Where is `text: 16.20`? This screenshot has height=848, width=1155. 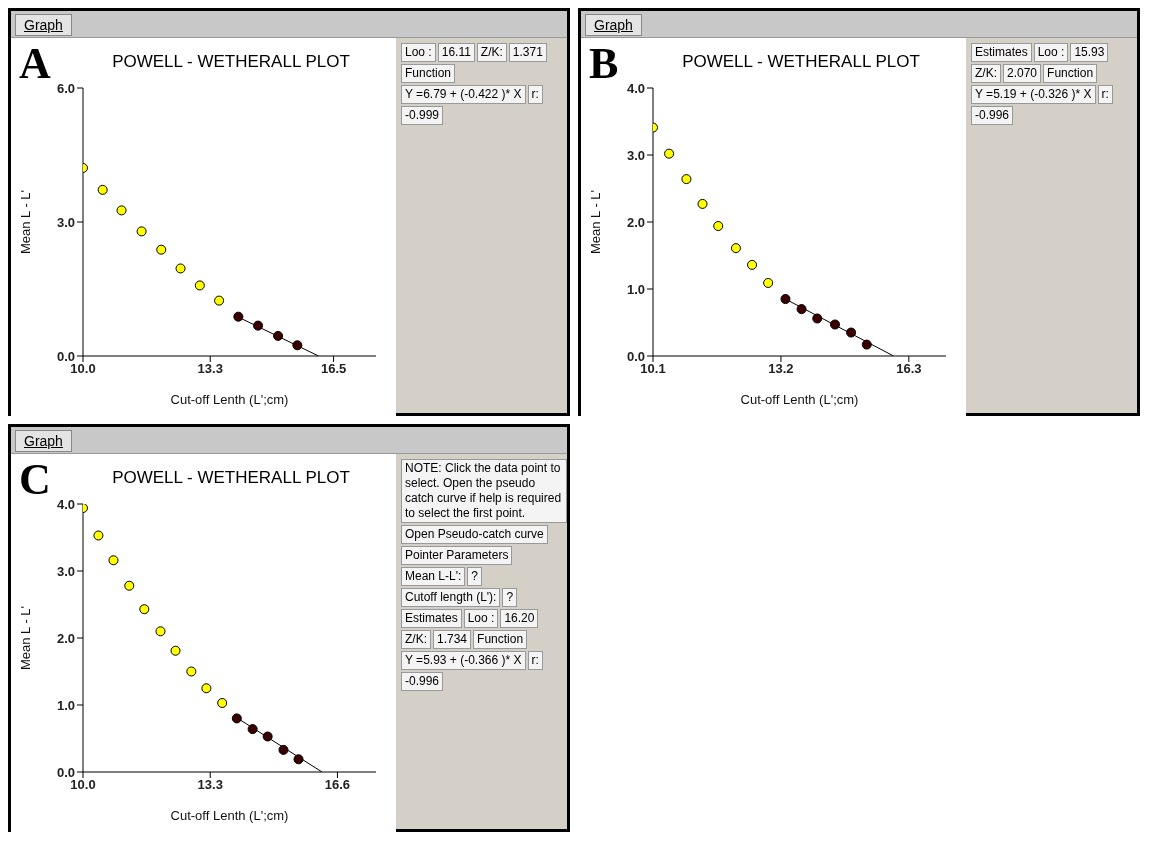 text: 16.20 is located at coordinates (519, 618).